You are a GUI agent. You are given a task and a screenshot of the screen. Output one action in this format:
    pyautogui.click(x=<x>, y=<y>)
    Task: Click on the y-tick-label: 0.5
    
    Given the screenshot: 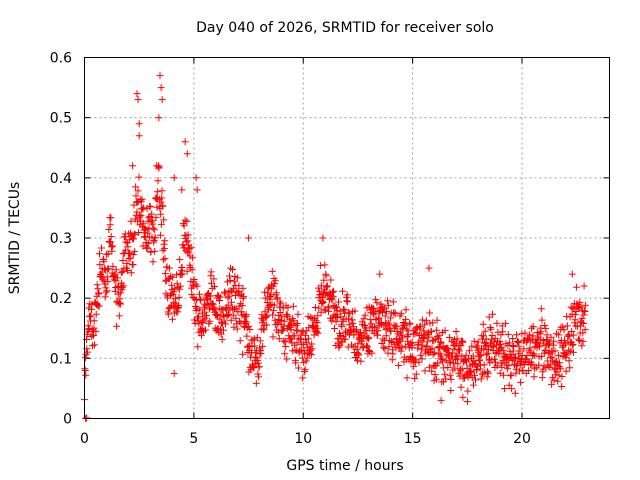 What is the action you would take?
    pyautogui.click(x=61, y=119)
    